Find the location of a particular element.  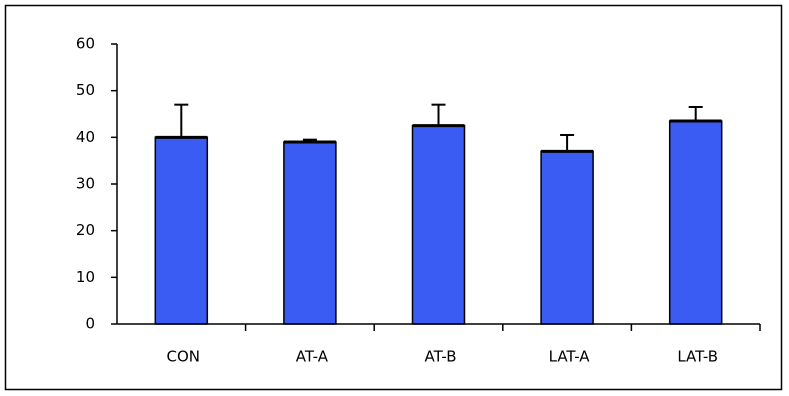

x-tick-label: AT-A is located at coordinates (312, 357).